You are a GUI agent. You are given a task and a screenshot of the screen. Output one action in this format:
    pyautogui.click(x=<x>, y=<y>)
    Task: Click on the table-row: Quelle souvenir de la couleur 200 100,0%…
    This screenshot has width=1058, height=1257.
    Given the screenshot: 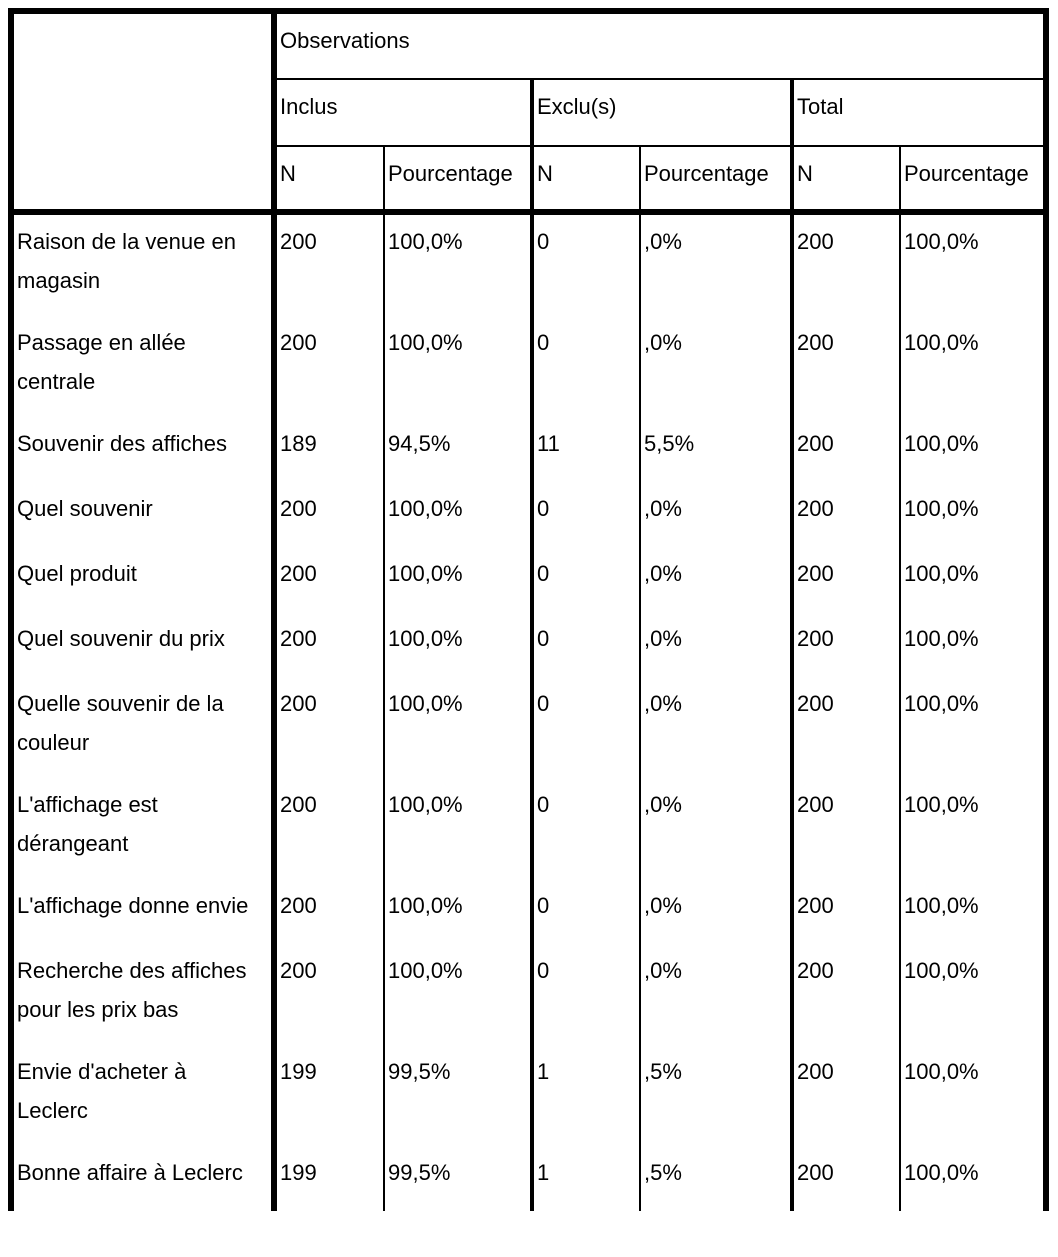 What is the action you would take?
    pyautogui.click(x=529, y=727)
    